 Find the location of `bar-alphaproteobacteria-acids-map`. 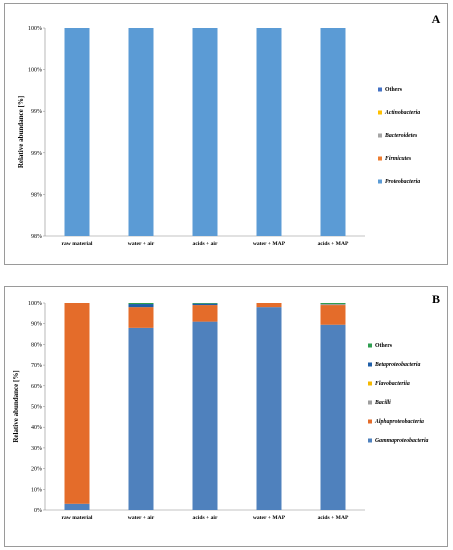

bar-alphaproteobacteria-acids-map is located at coordinates (333, 315).